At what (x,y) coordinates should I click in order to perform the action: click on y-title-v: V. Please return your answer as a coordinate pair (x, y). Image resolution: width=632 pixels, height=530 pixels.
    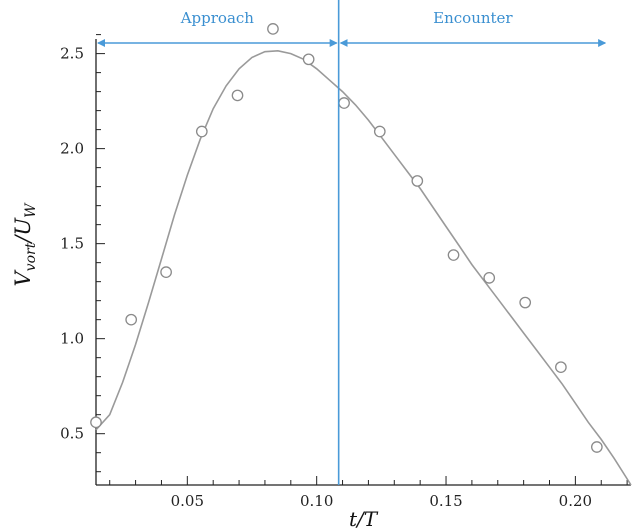
    Looking at the image, I should click on (23, 278).